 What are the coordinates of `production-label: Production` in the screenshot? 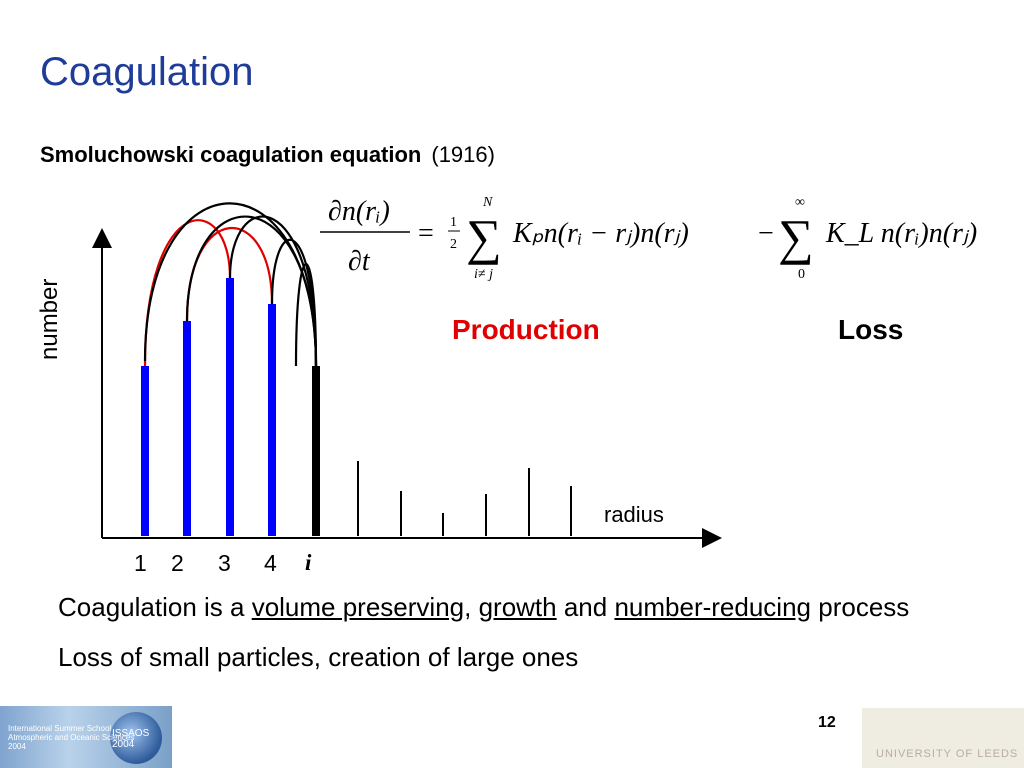 It's located at (526, 329).